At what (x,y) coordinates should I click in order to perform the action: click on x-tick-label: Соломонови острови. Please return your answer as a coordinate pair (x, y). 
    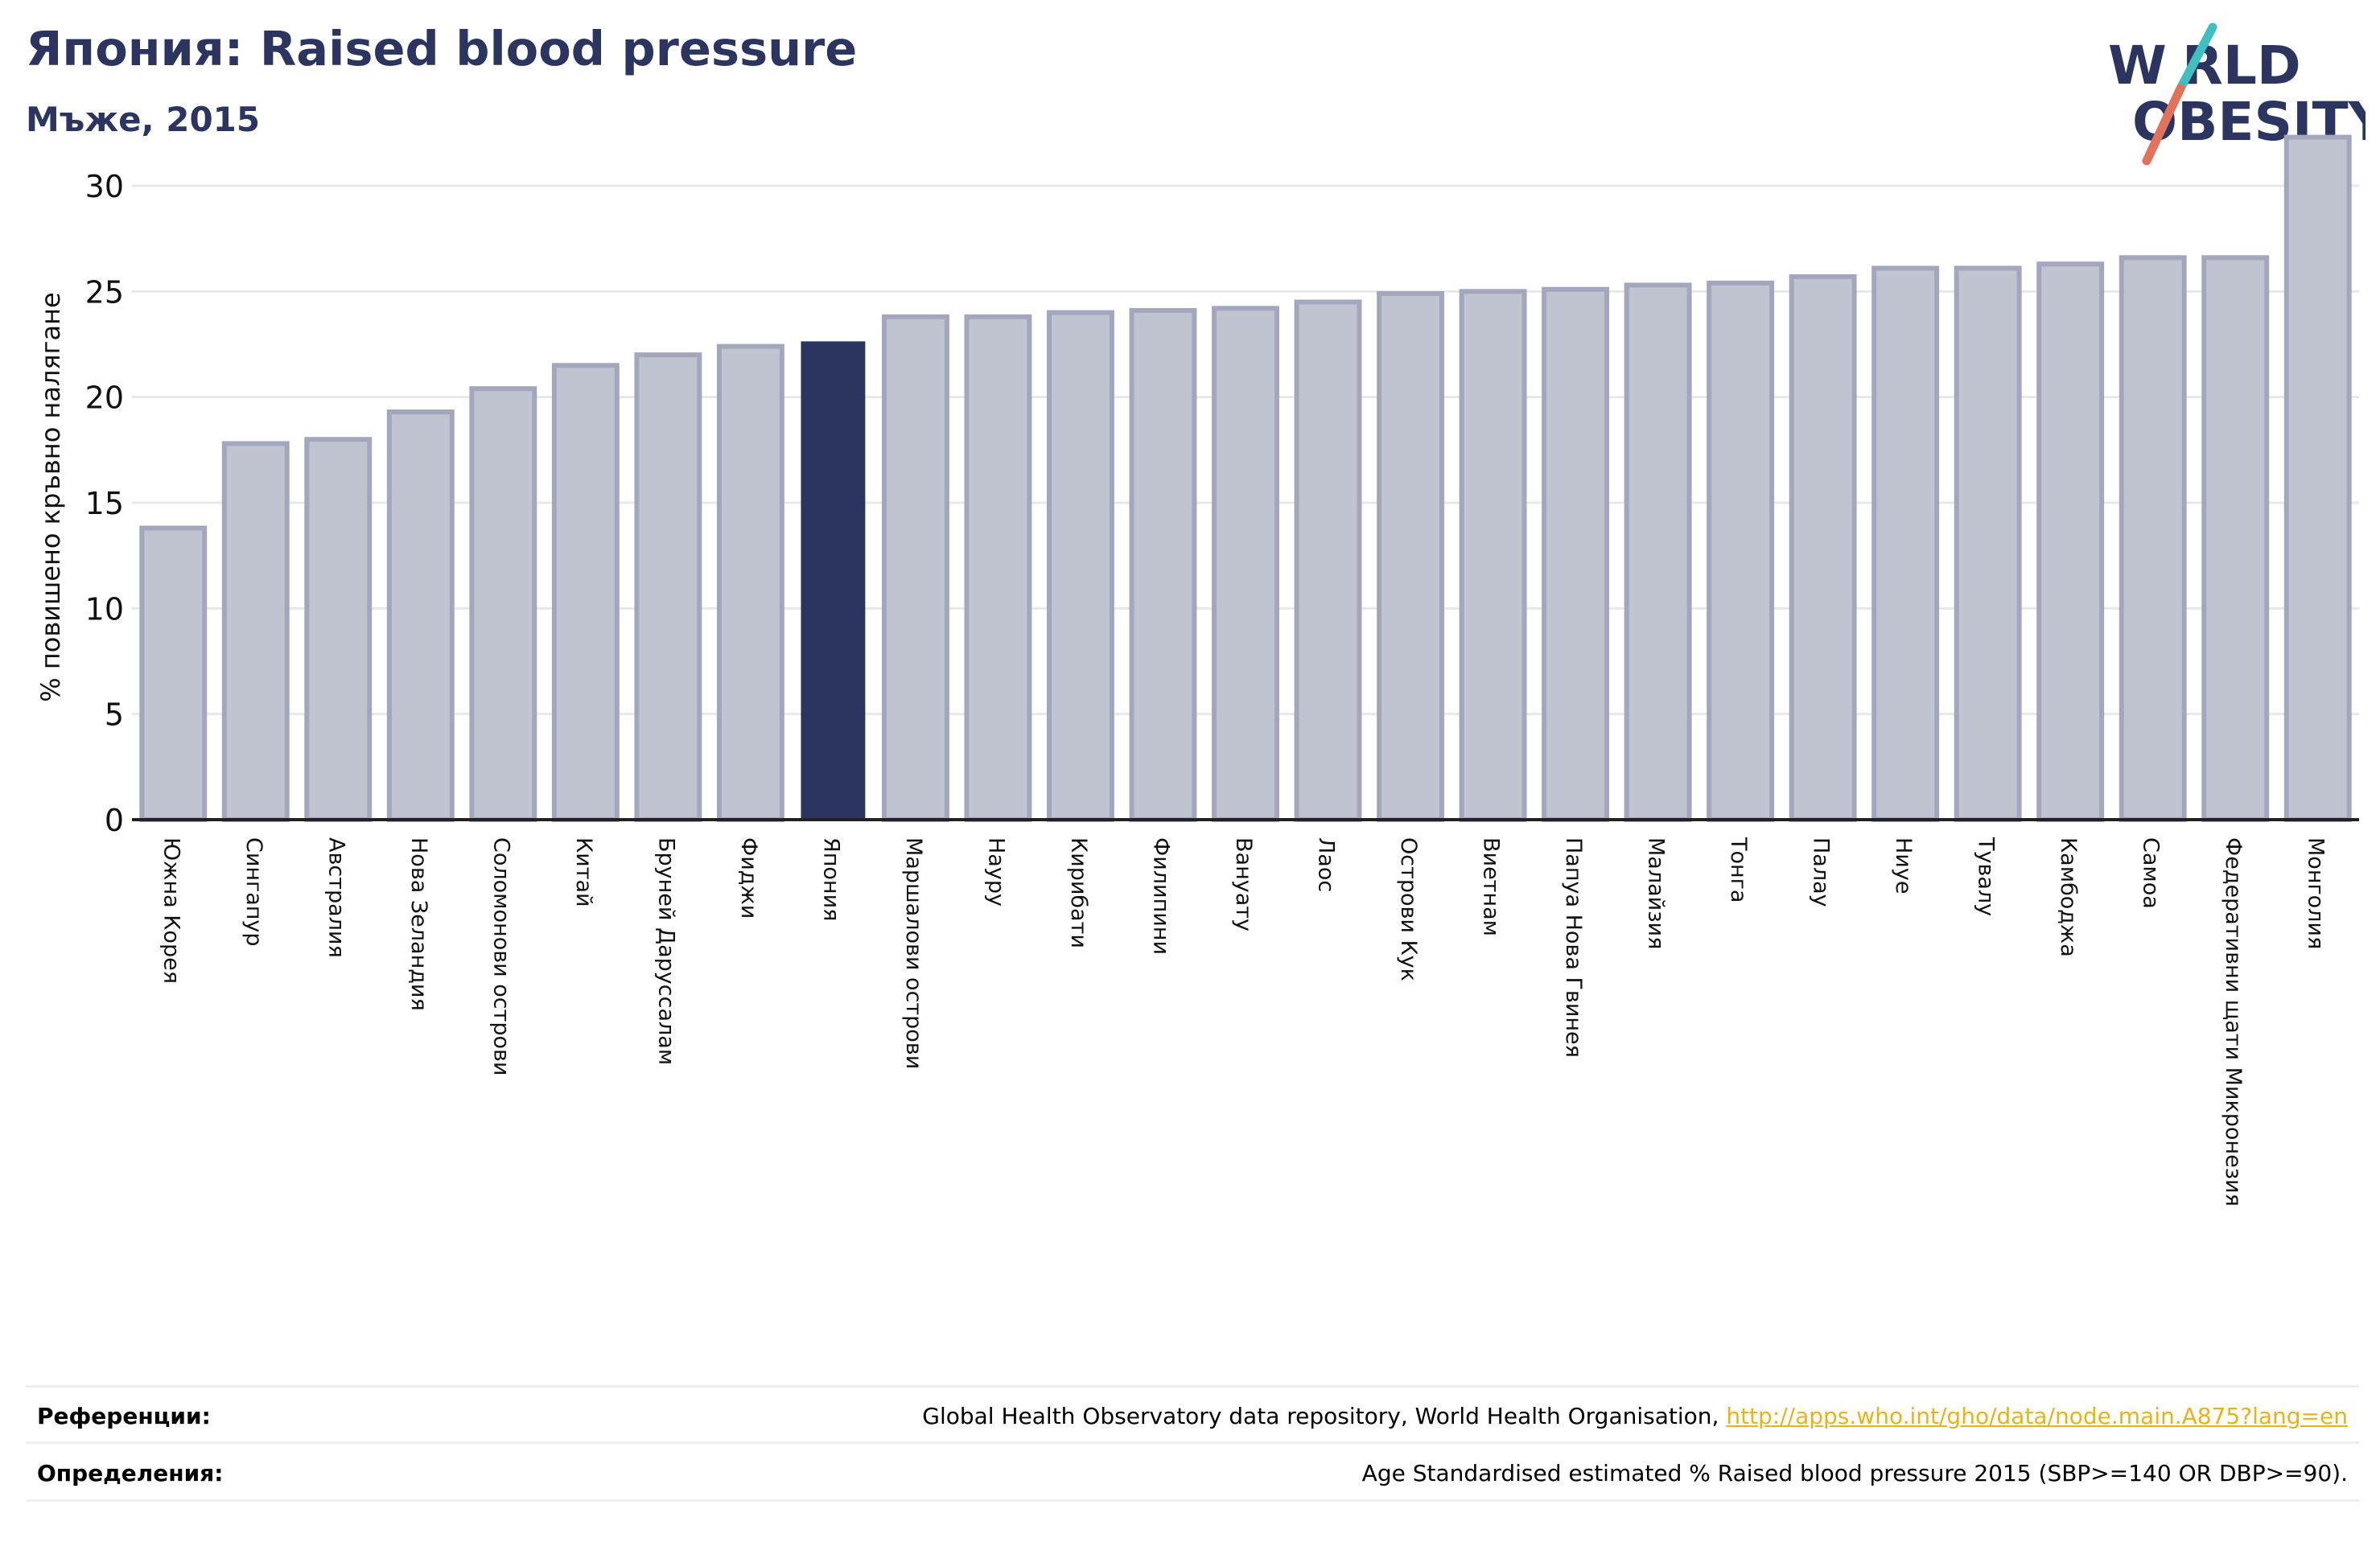
    Looking at the image, I should click on (501, 956).